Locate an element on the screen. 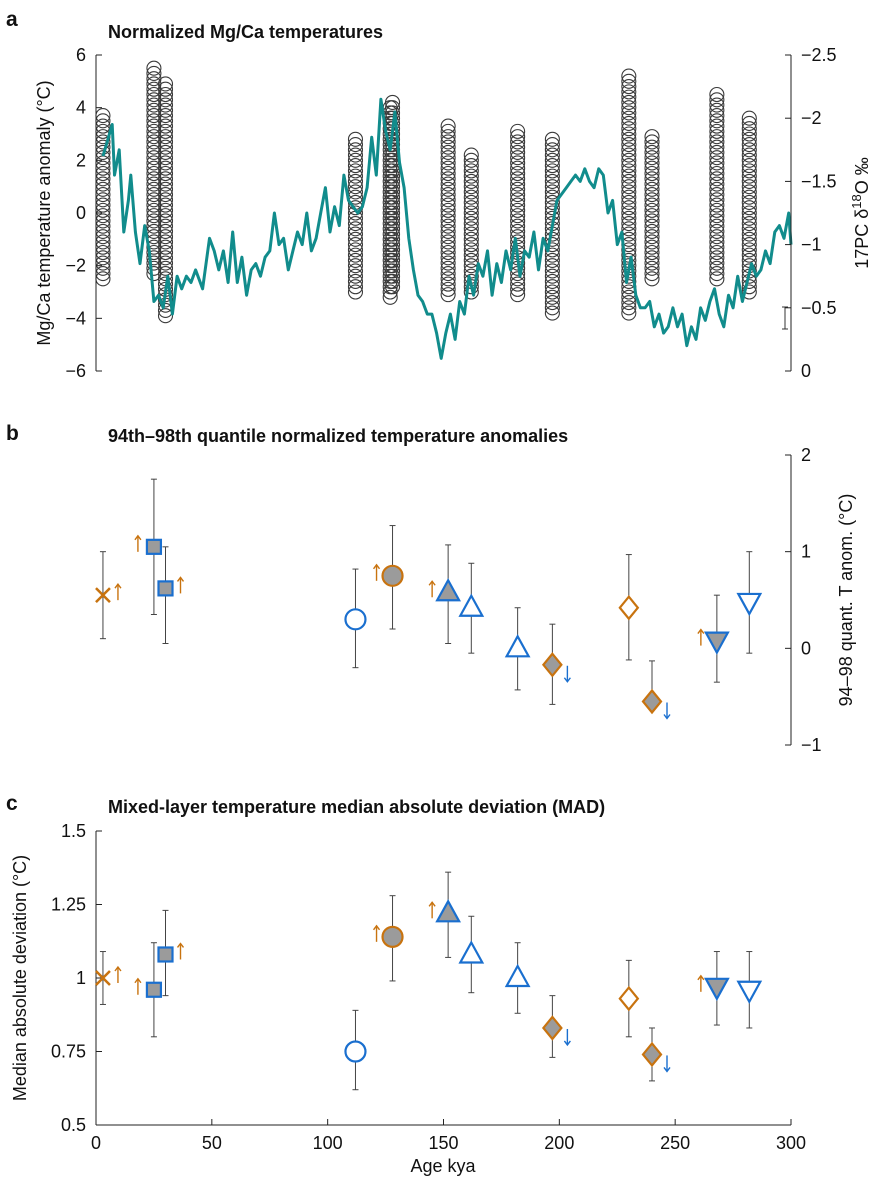  triangle-up-marker is located at coordinates (448, 911).